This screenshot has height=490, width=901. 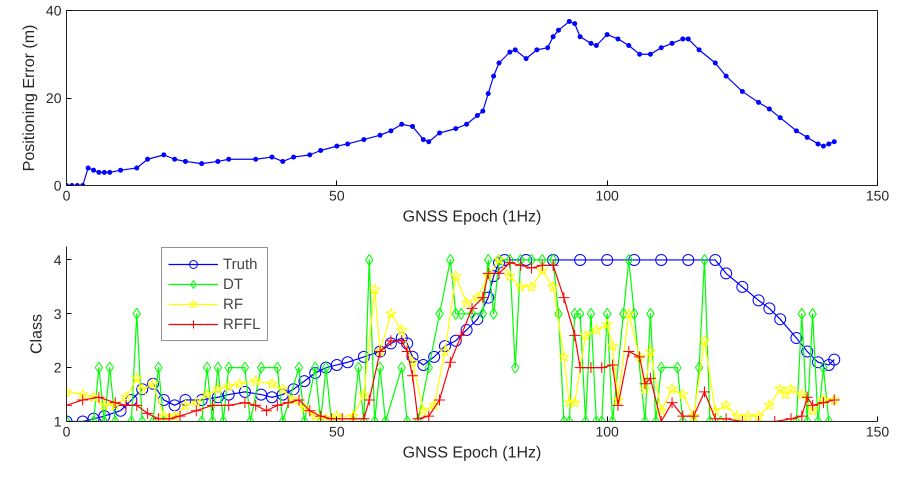 I want to click on y-tick-label: 20, so click(x=54, y=98).